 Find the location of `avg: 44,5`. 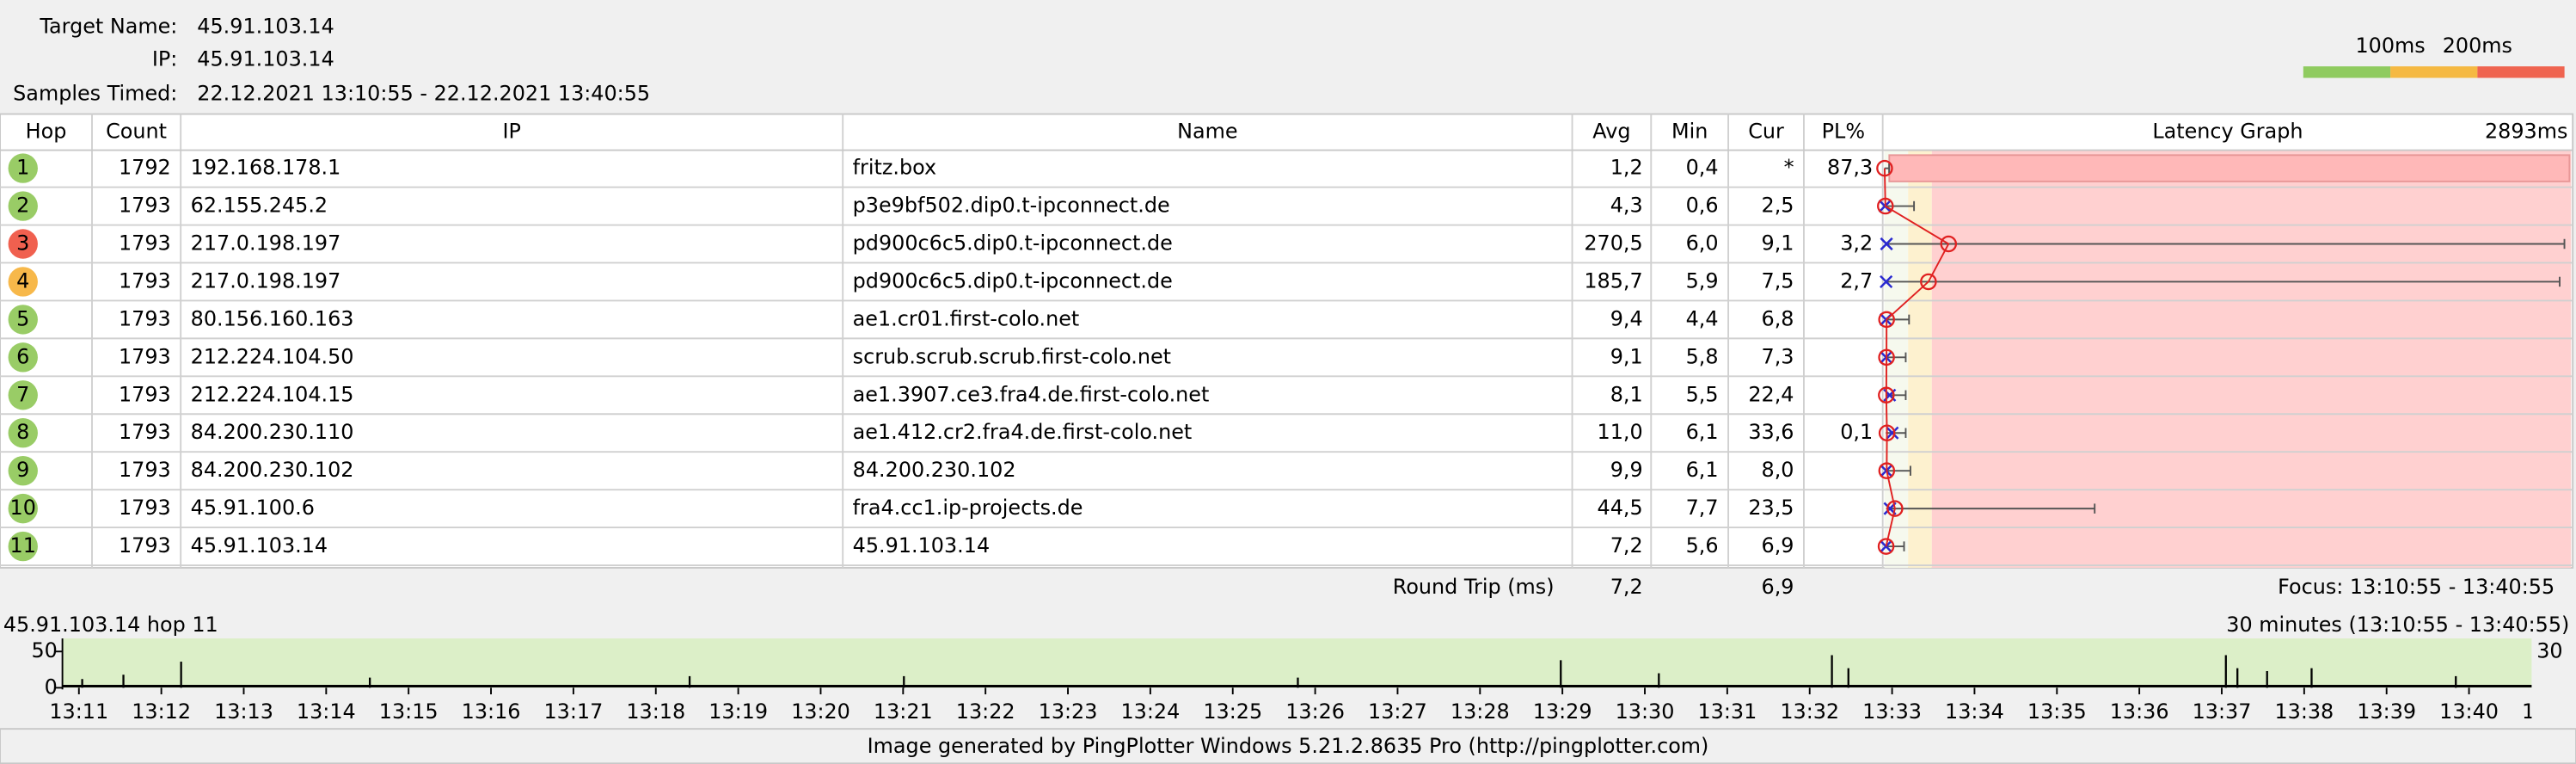

avg: 44,5 is located at coordinates (1620, 508).